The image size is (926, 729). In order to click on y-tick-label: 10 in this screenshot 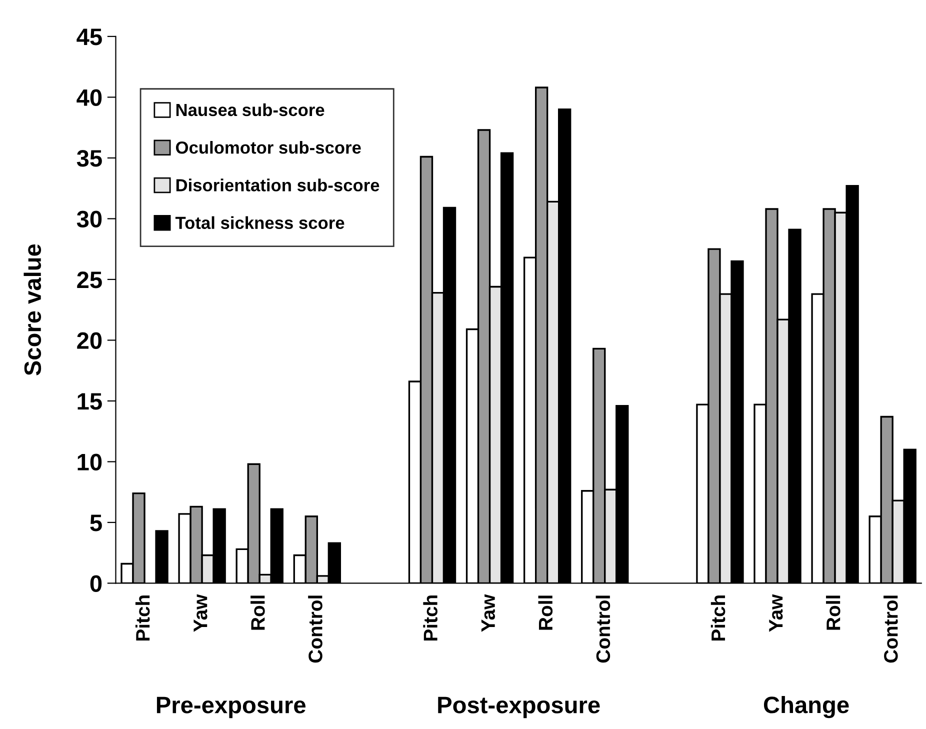, I will do `click(90, 462)`.